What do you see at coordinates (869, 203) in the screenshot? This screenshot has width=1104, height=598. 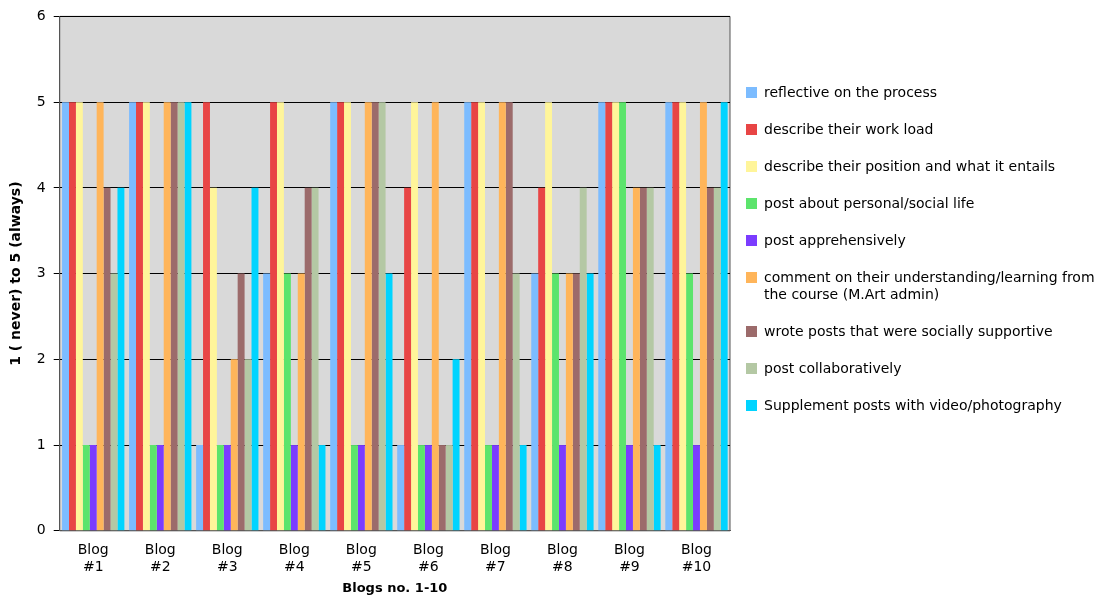 I see `legend-label: post about personal/social life` at bounding box center [869, 203].